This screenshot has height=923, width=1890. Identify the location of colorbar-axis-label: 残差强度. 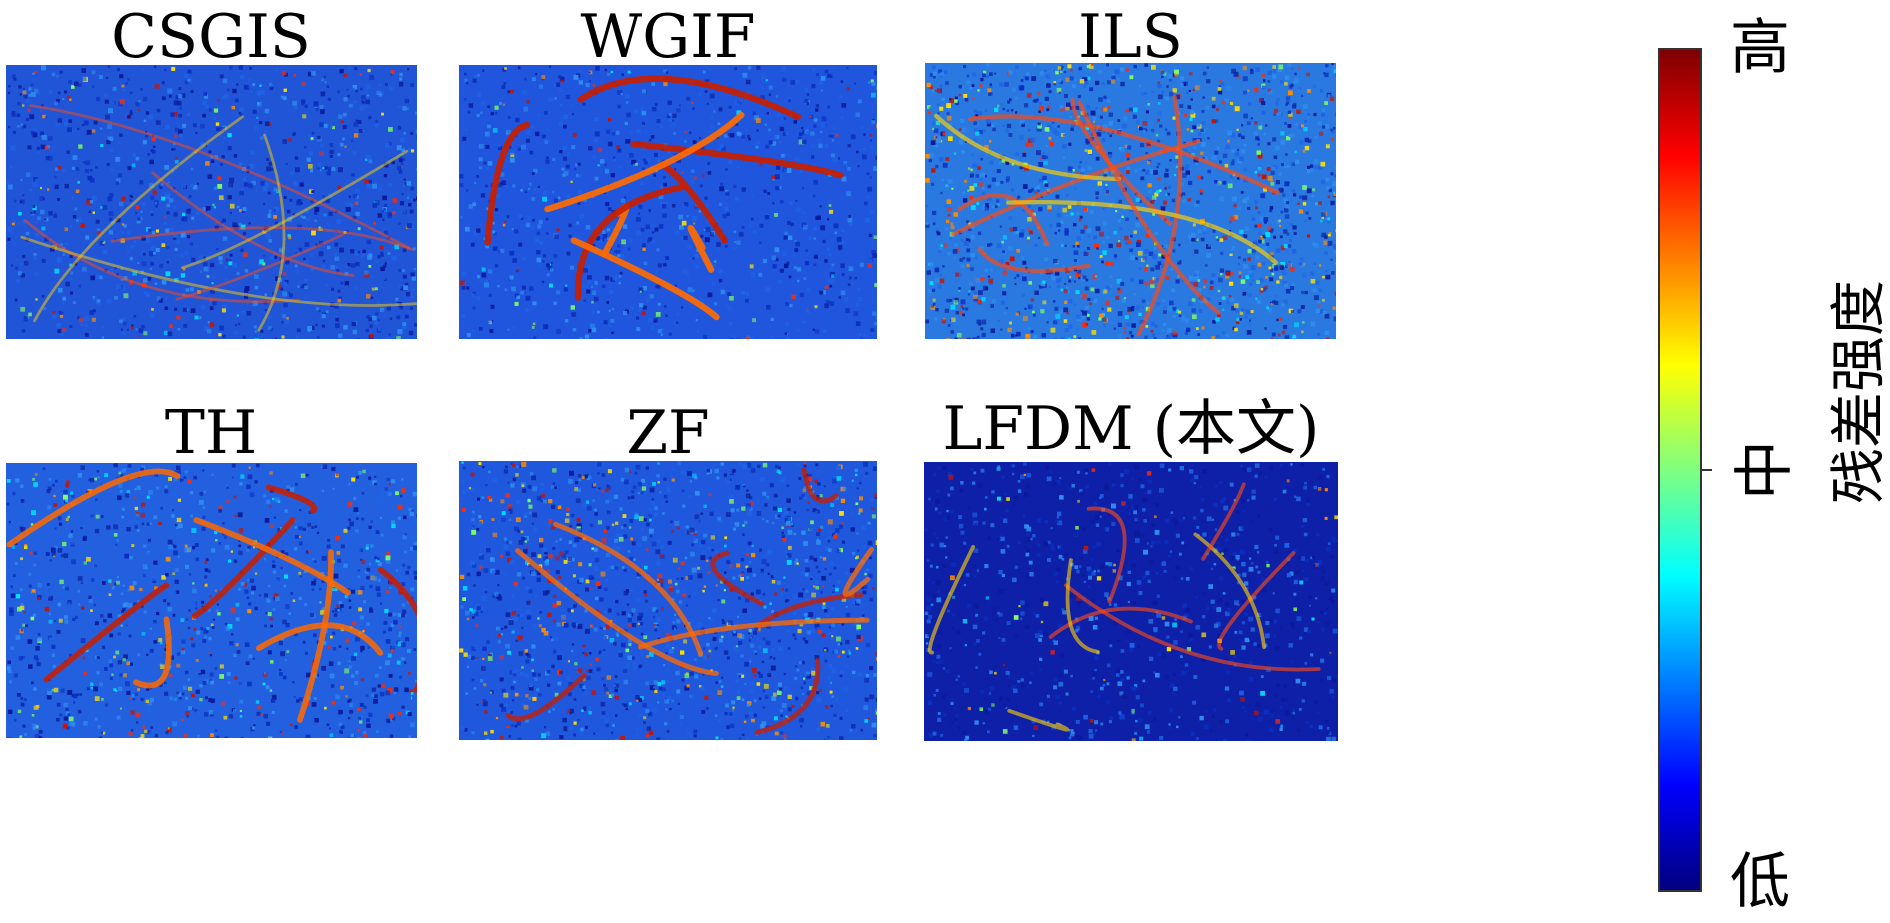
(1858, 392).